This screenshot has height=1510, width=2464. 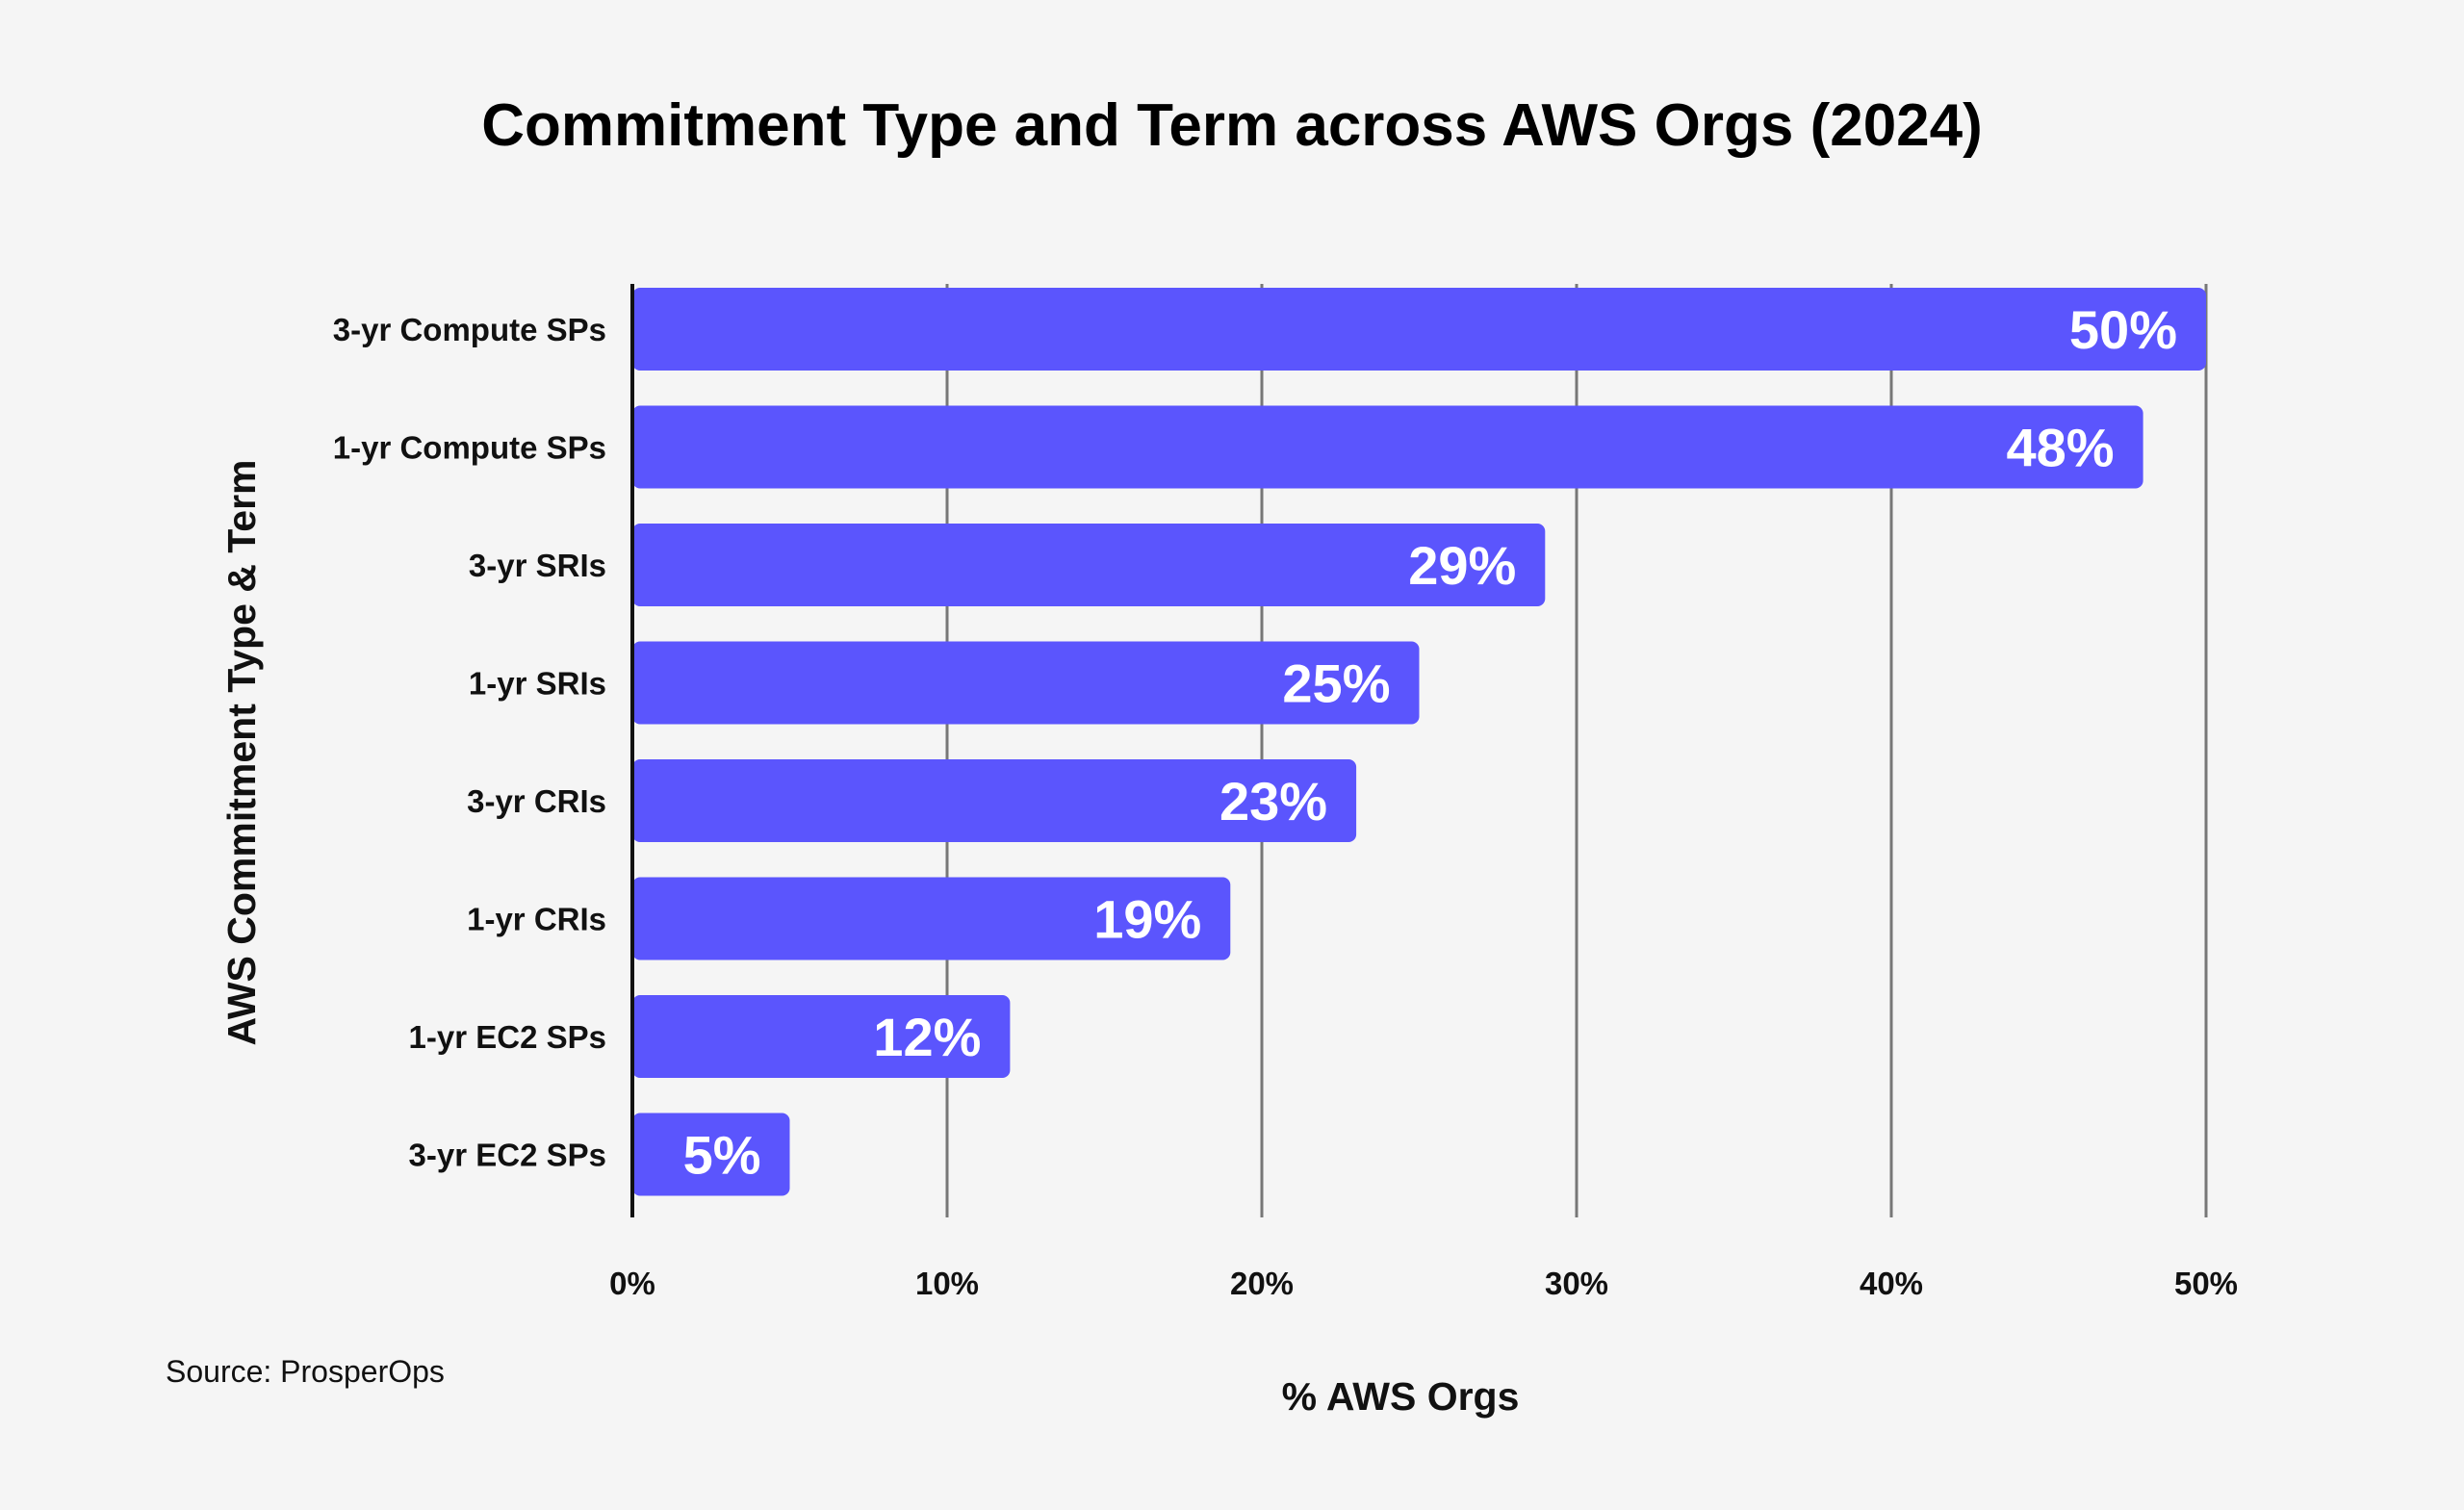 I want to click on value-label: 29%, so click(x=1462, y=565).